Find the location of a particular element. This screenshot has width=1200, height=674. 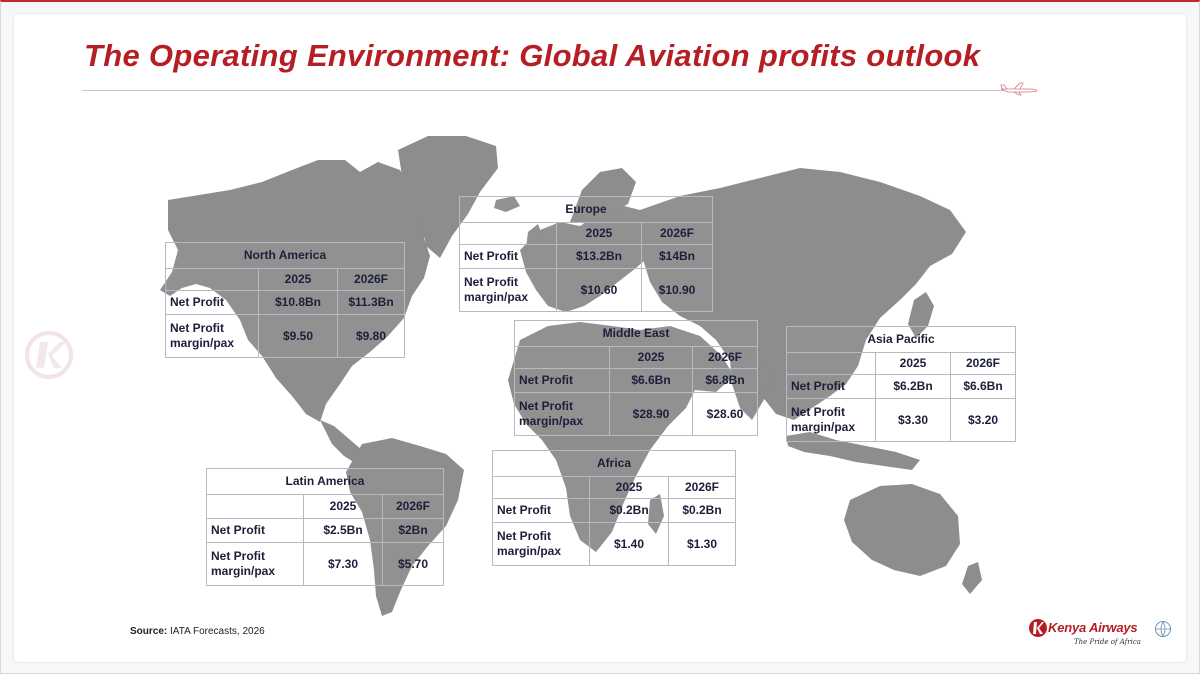

north-america-net-profit-2026f: $11.3Bn is located at coordinates (371, 302).